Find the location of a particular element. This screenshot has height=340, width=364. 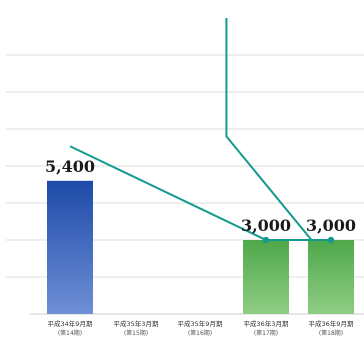

value-label-0: 5,400 is located at coordinates (70, 166).